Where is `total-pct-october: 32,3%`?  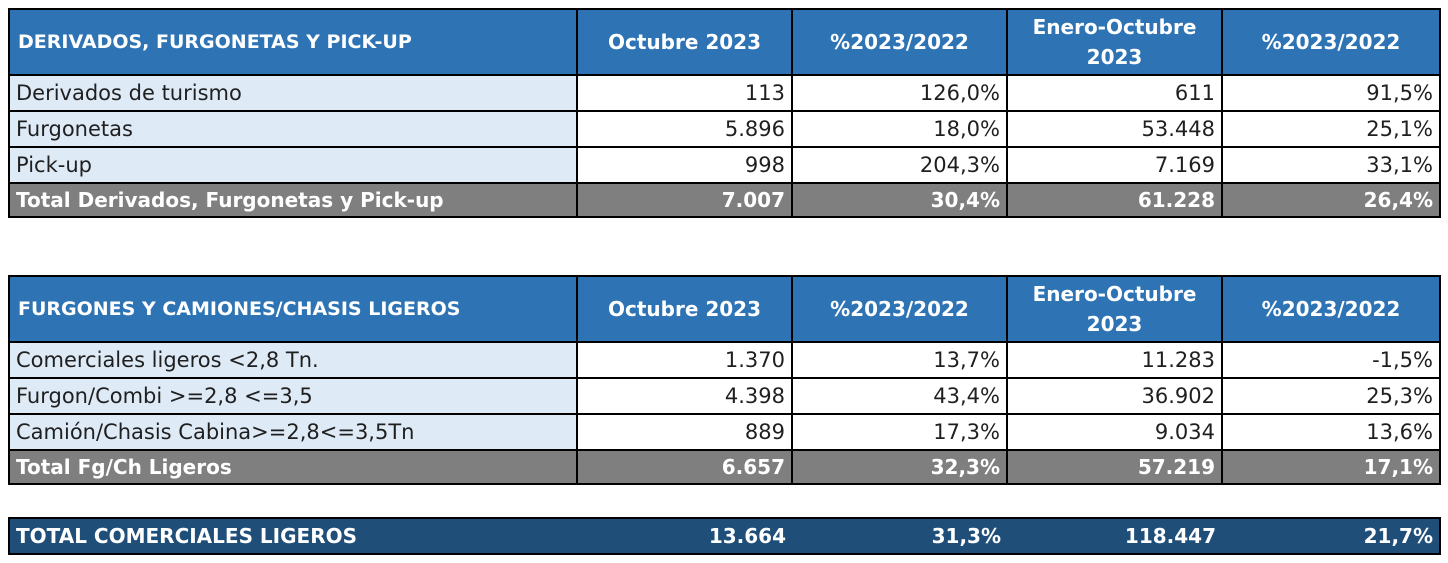 total-pct-october: 32,3% is located at coordinates (899, 467).